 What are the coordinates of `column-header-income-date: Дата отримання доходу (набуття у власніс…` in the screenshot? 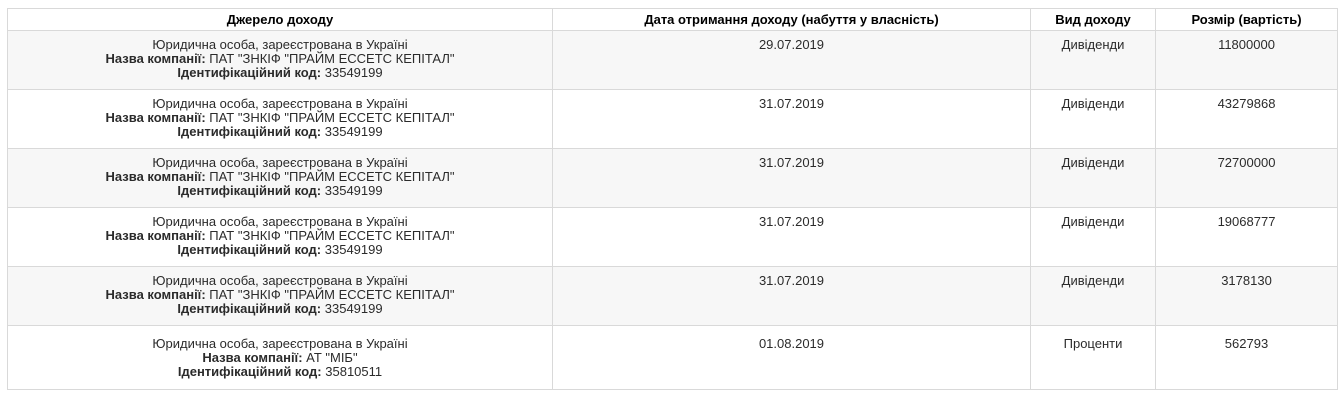 It's located at (791, 19).